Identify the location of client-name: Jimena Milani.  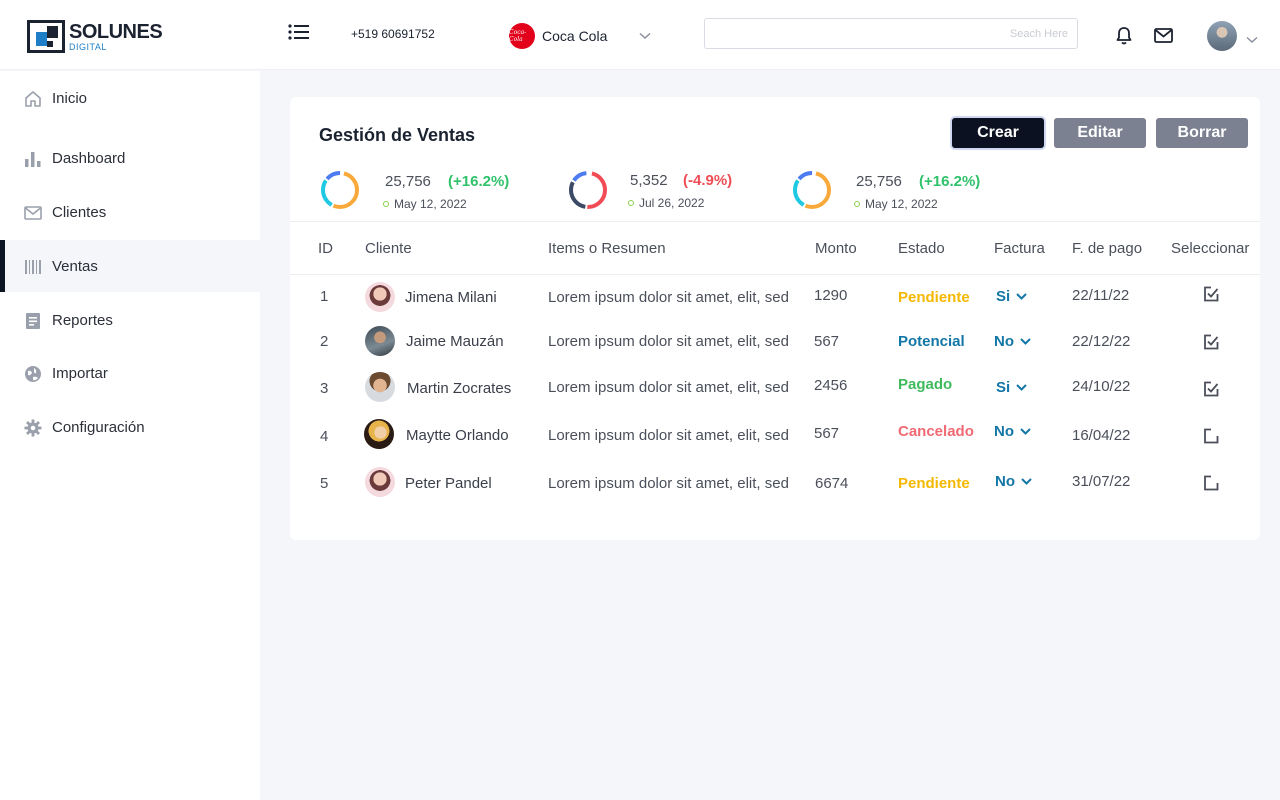
(451, 297).